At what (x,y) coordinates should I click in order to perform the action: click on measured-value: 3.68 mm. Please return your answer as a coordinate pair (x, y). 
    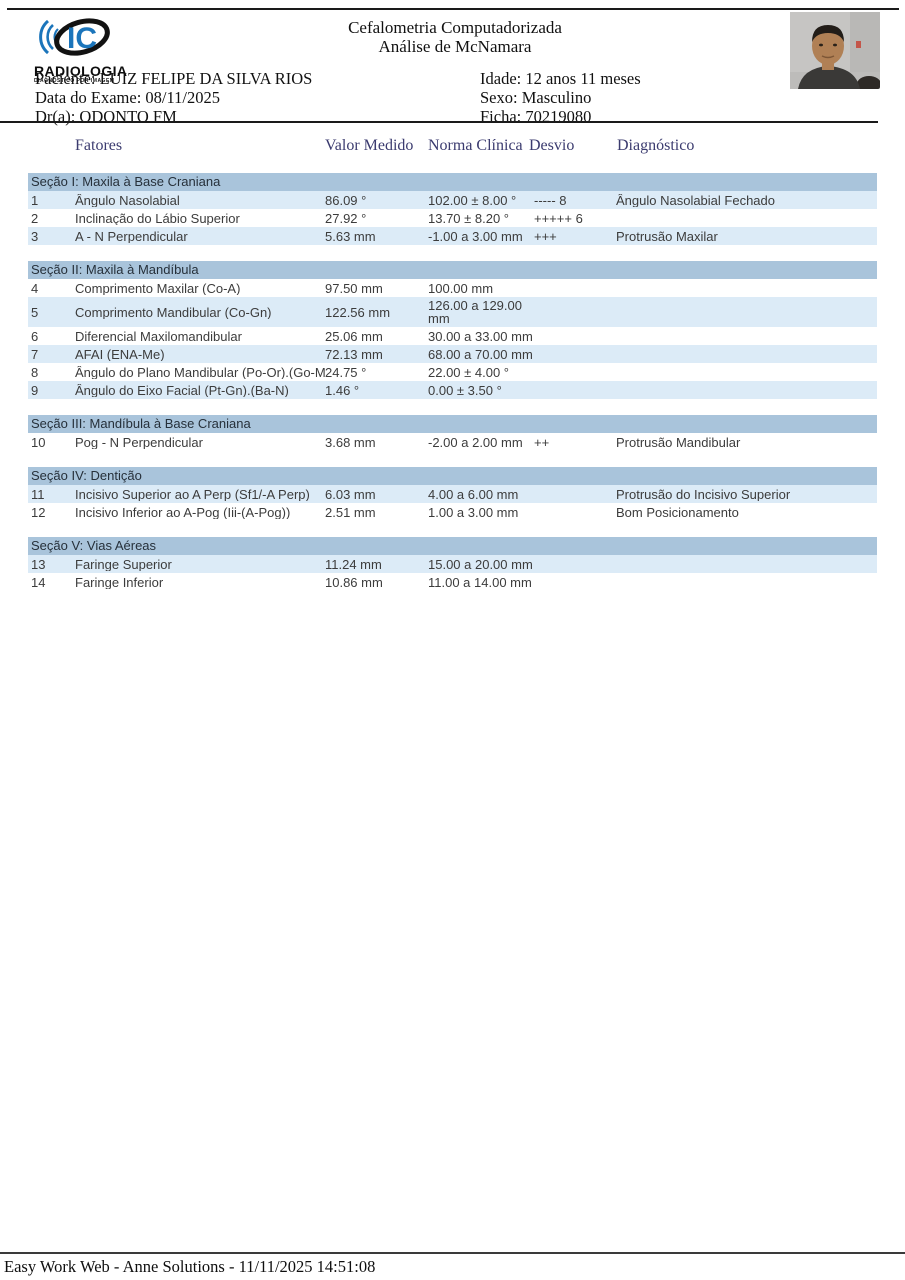
    Looking at the image, I should click on (350, 442).